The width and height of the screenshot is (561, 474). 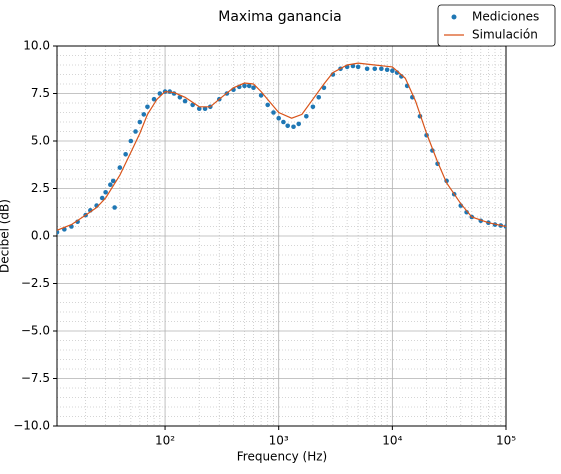 I want to click on x-tick-label: 10³, so click(x=279, y=441).